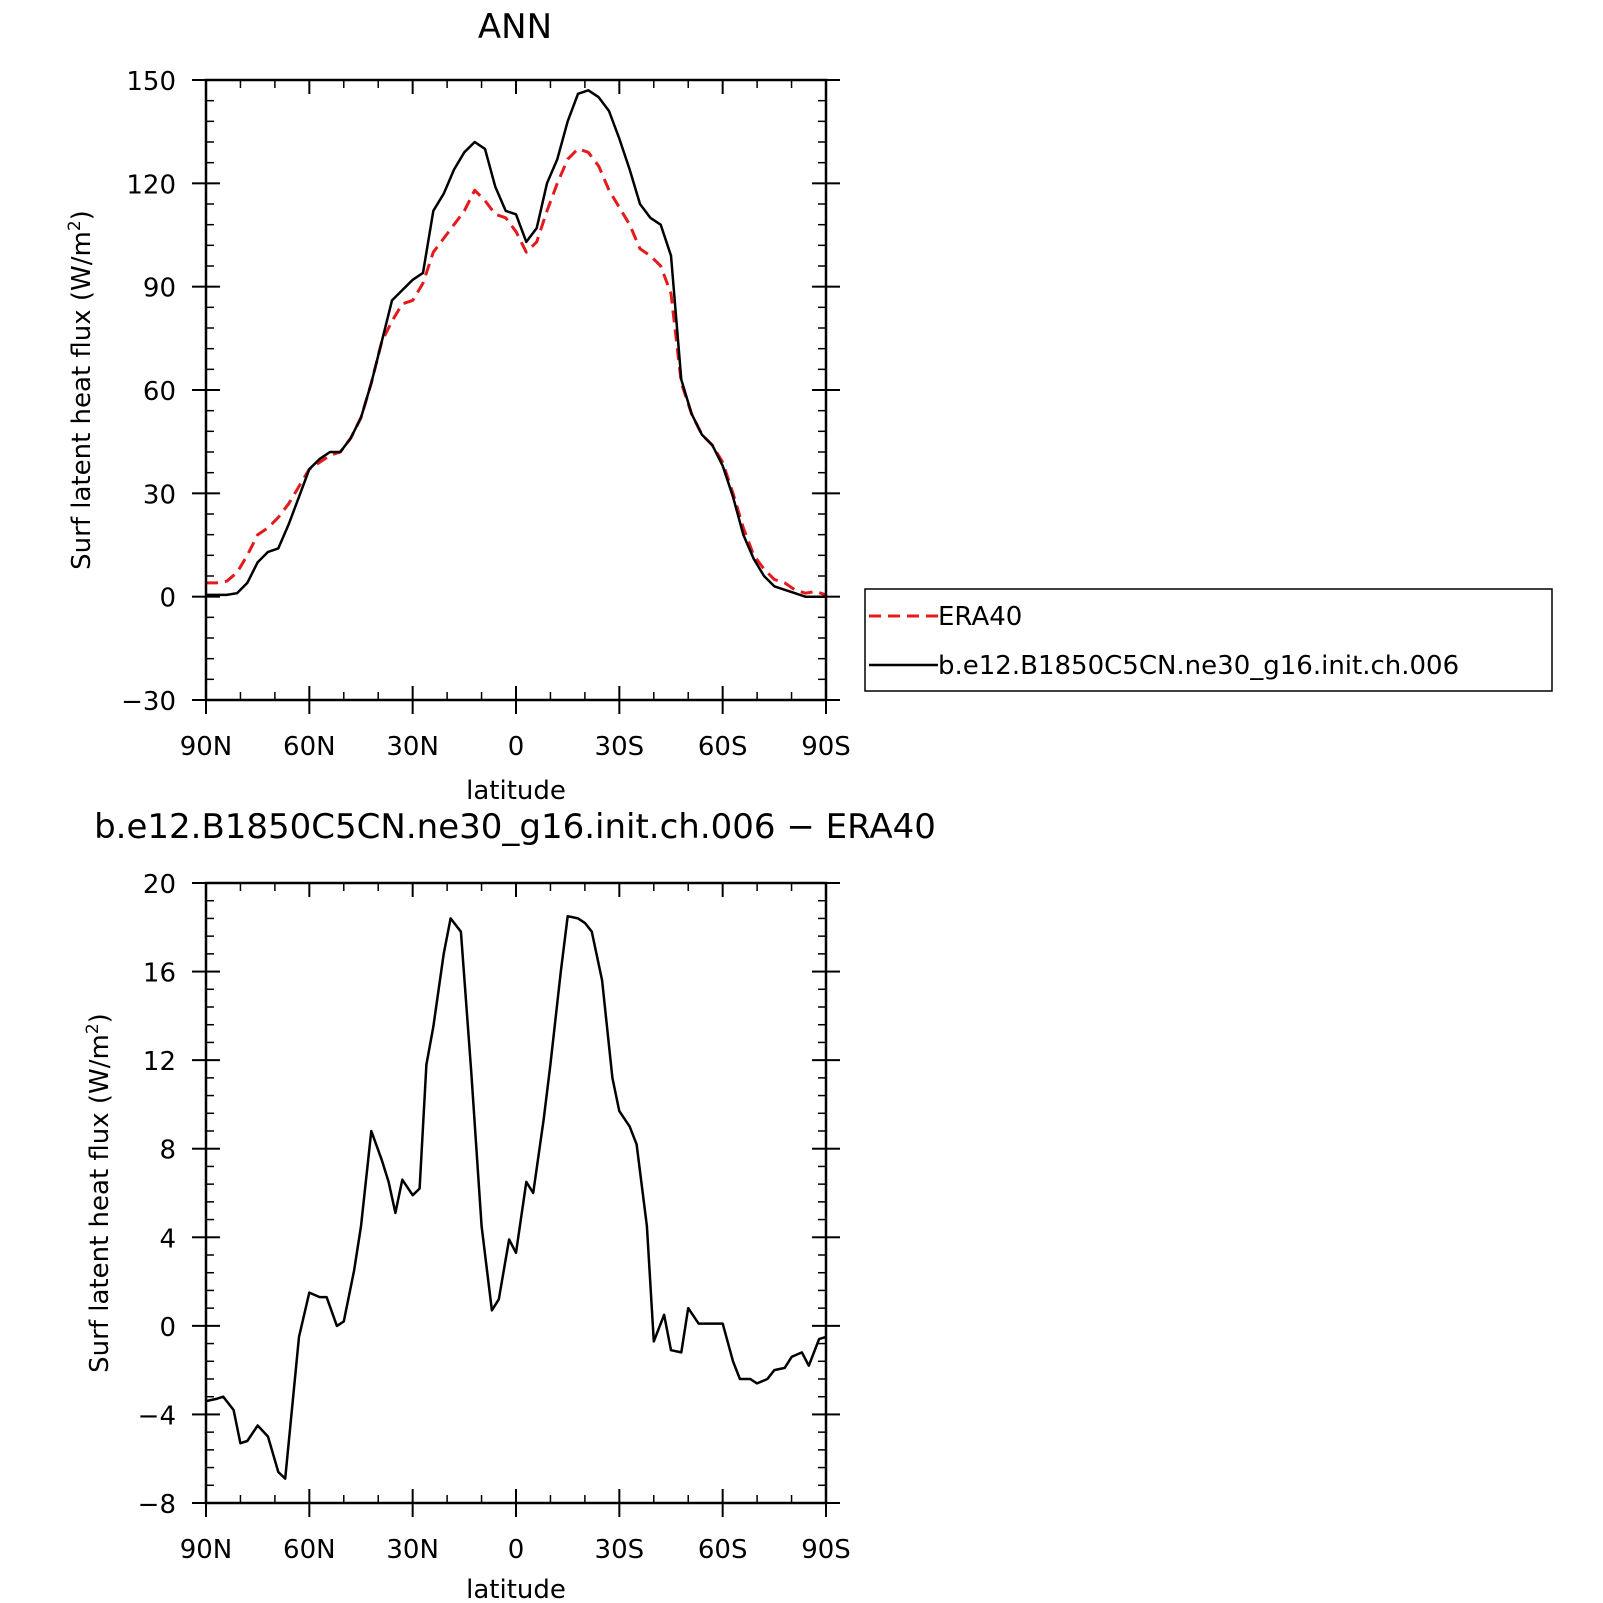 This screenshot has height=1603, width=1603. I want to click on y-tick-label: −8, so click(157, 1505).